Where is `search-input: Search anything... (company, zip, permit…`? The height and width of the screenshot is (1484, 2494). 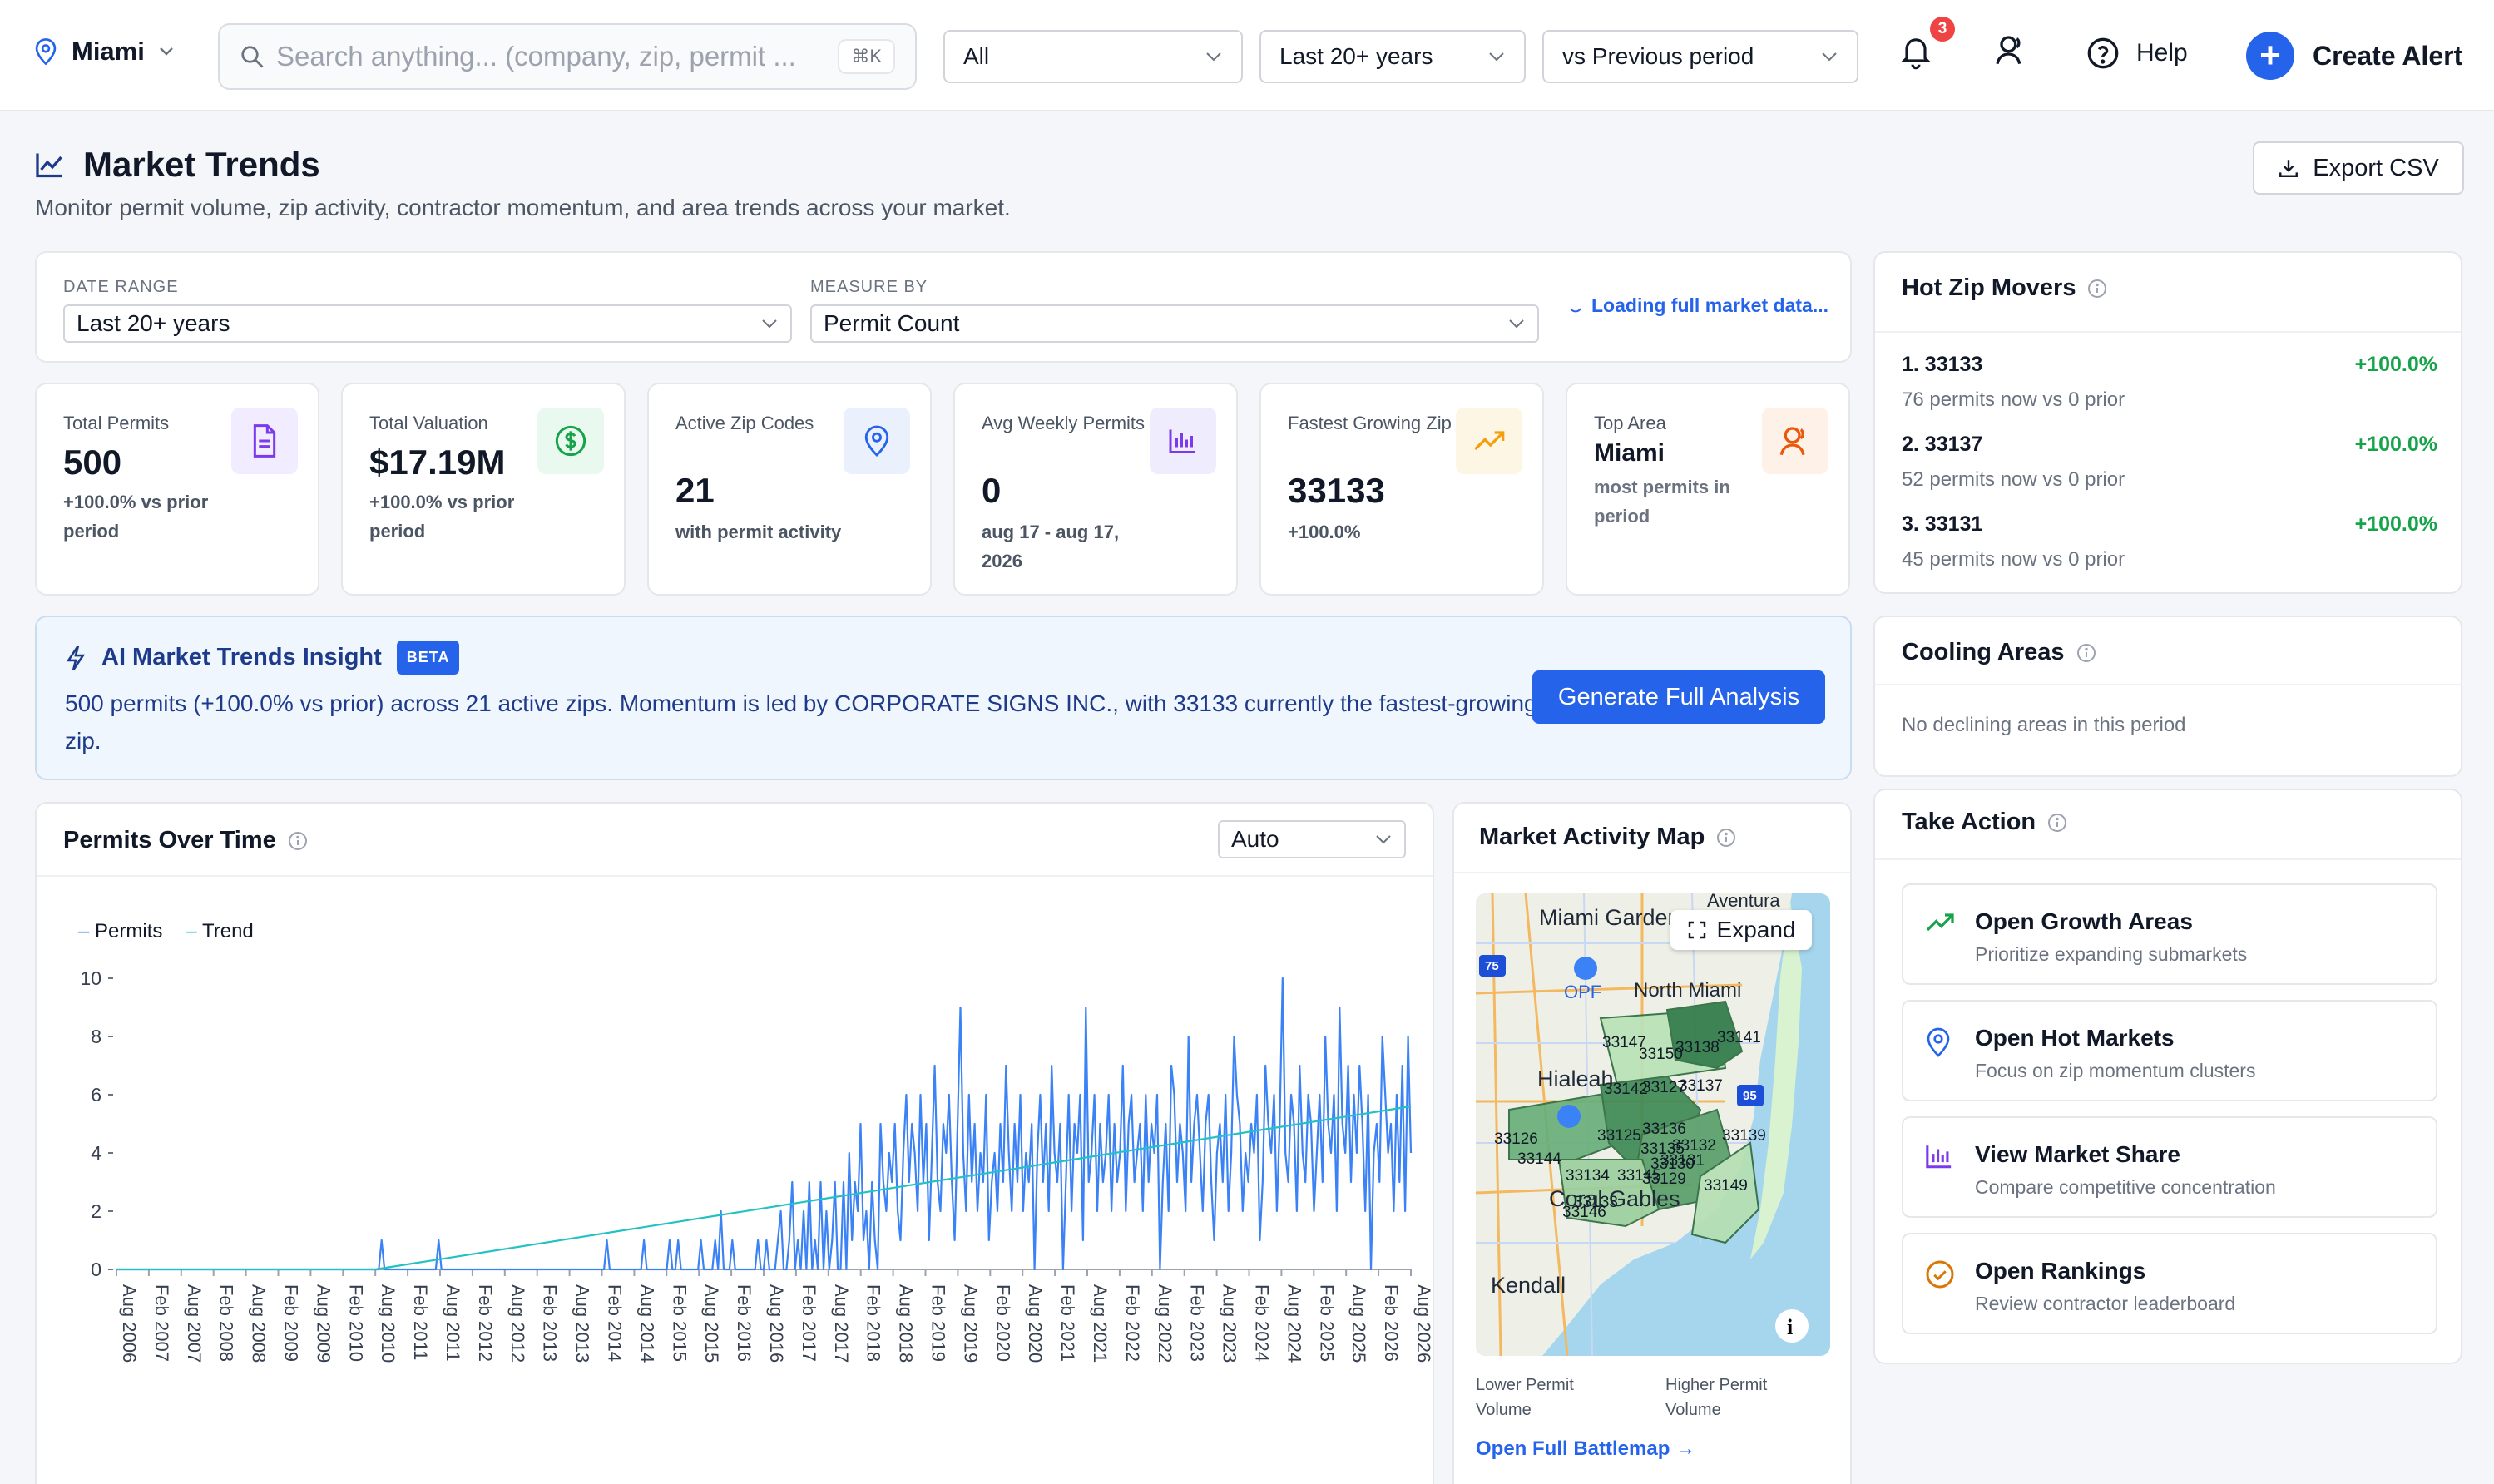
search-input: Search anything... (company, zip, permit… is located at coordinates (568, 57).